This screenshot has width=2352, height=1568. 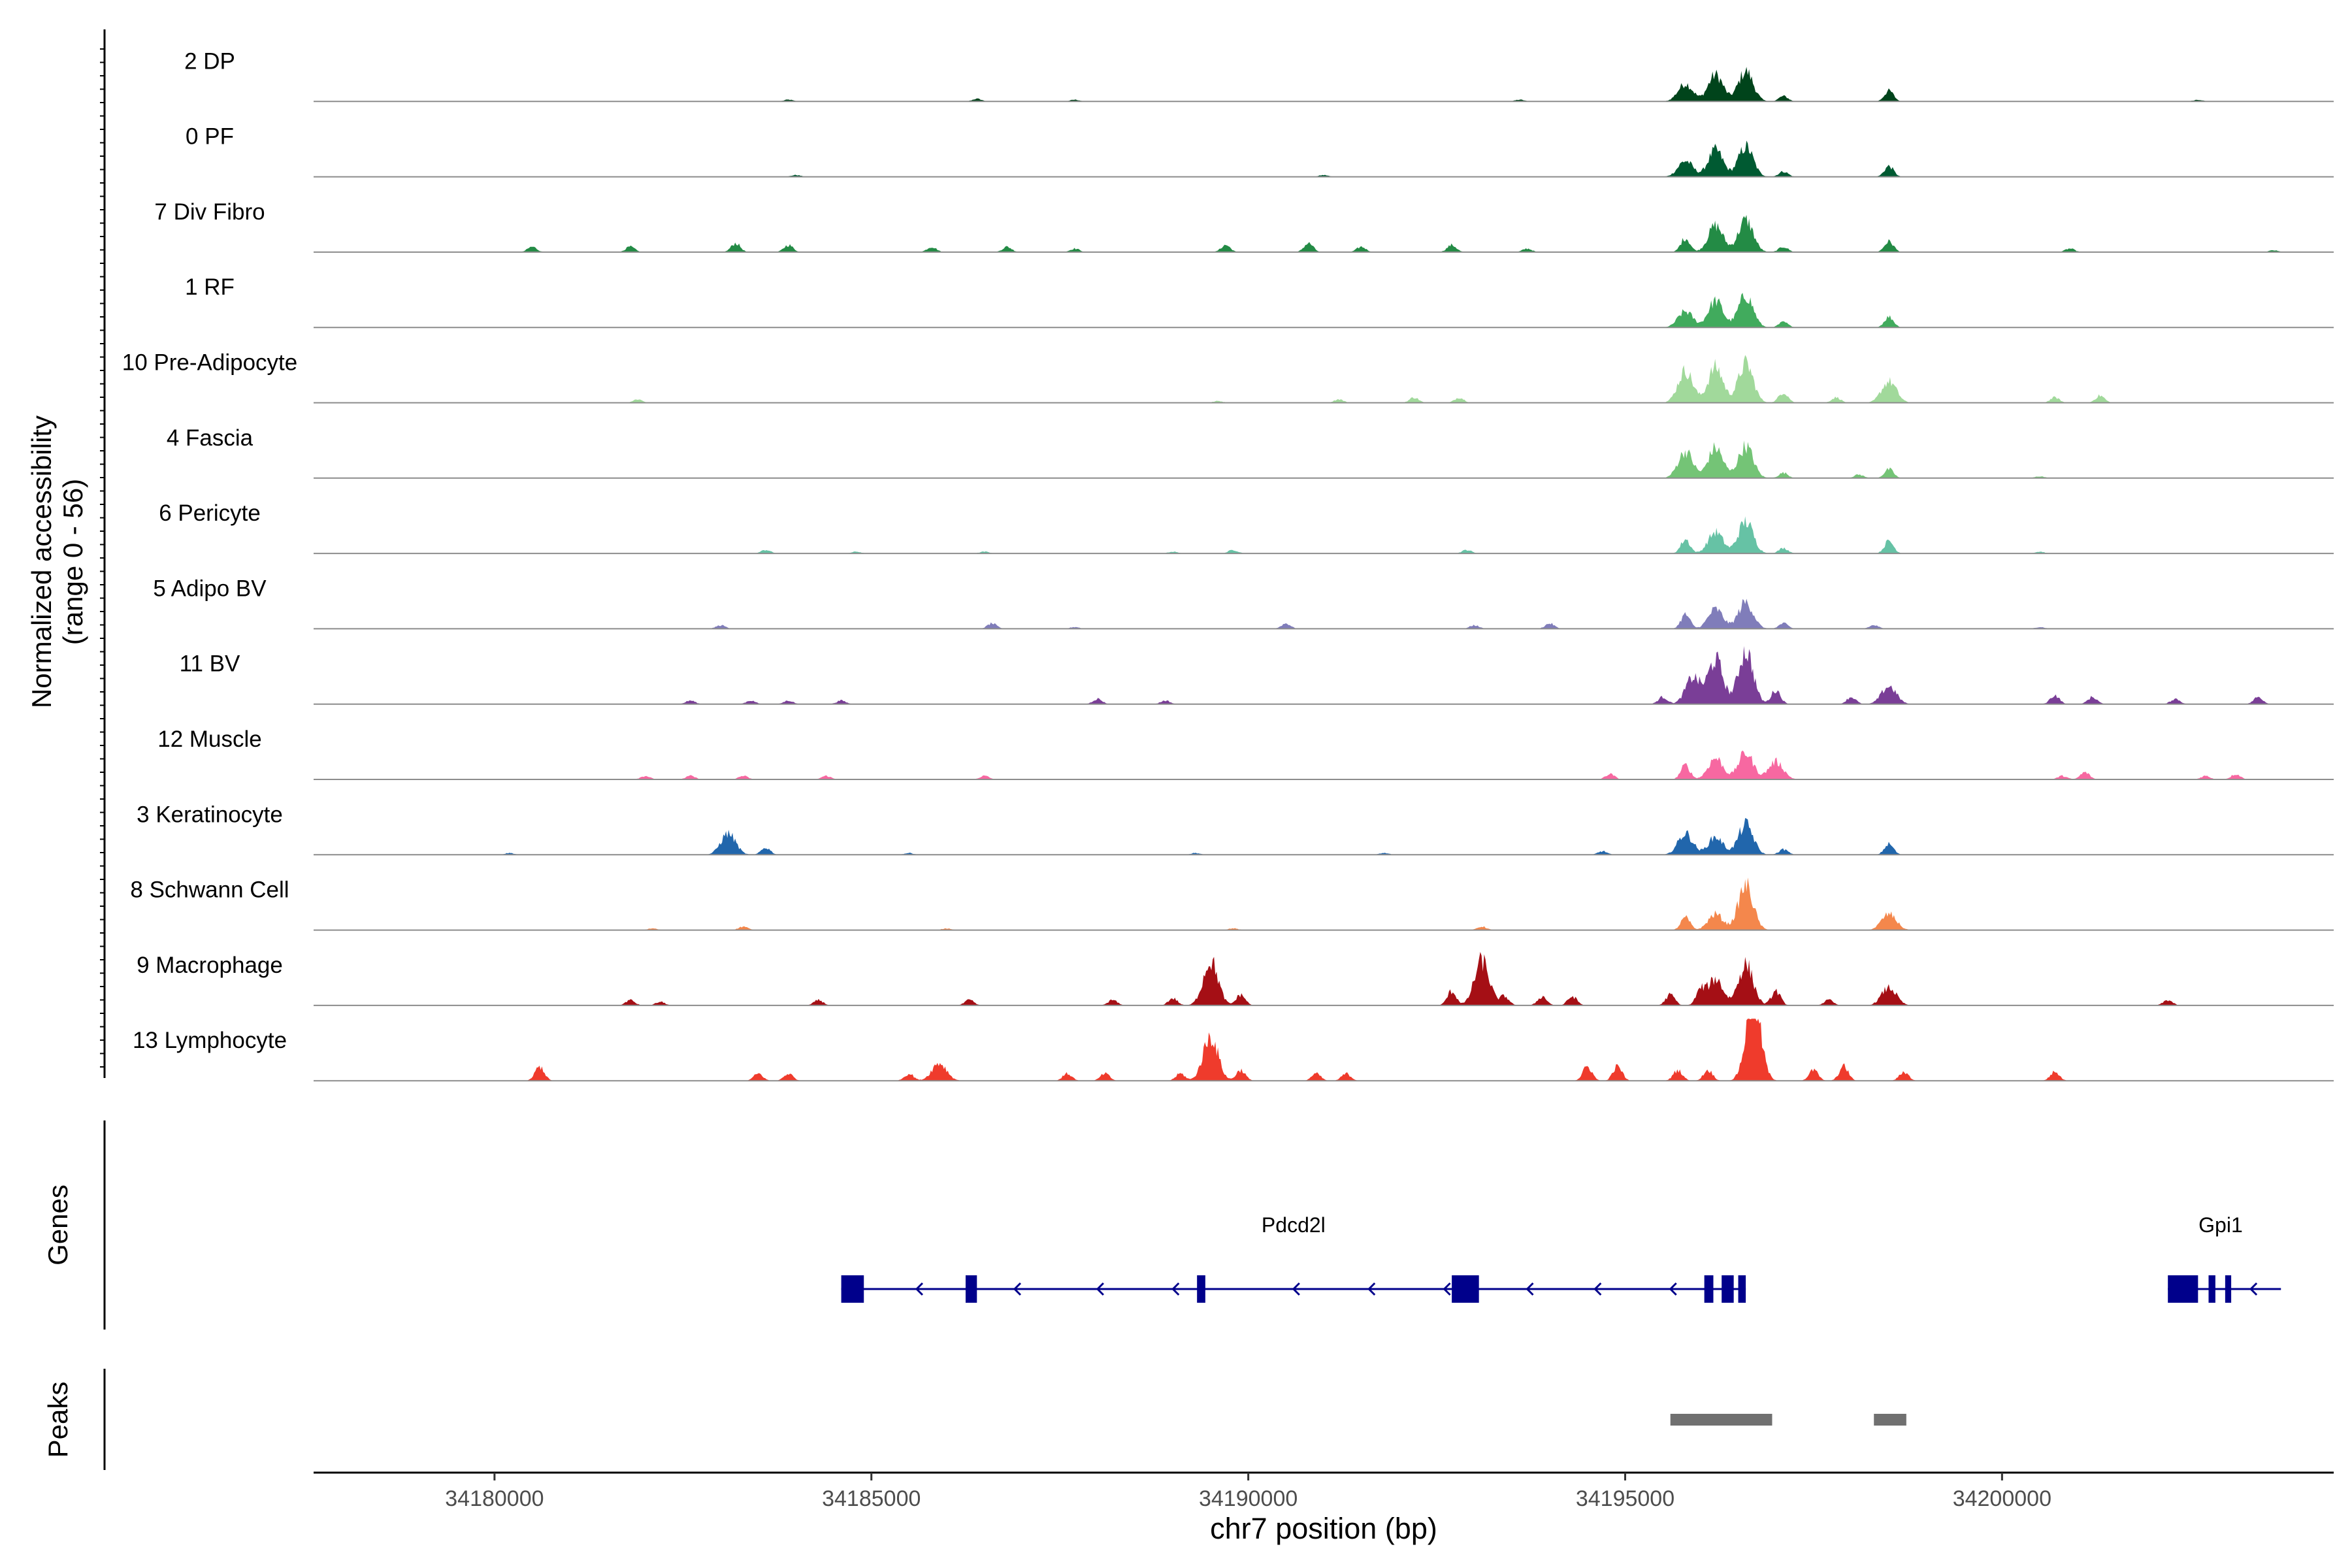 What do you see at coordinates (72, 562) in the screenshot?
I see `y-axis-title-line2: (range 0 - 56)` at bounding box center [72, 562].